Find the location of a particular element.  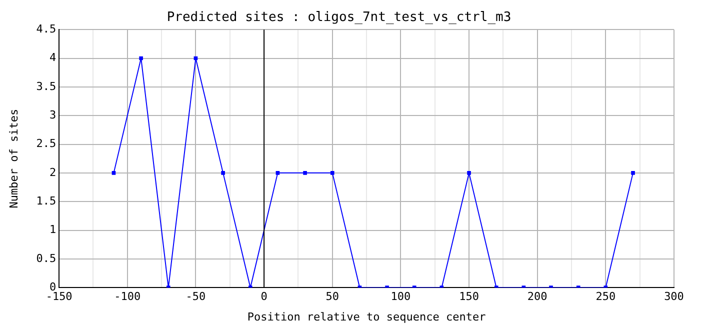

x-tick-label: -50 is located at coordinates (196, 297).